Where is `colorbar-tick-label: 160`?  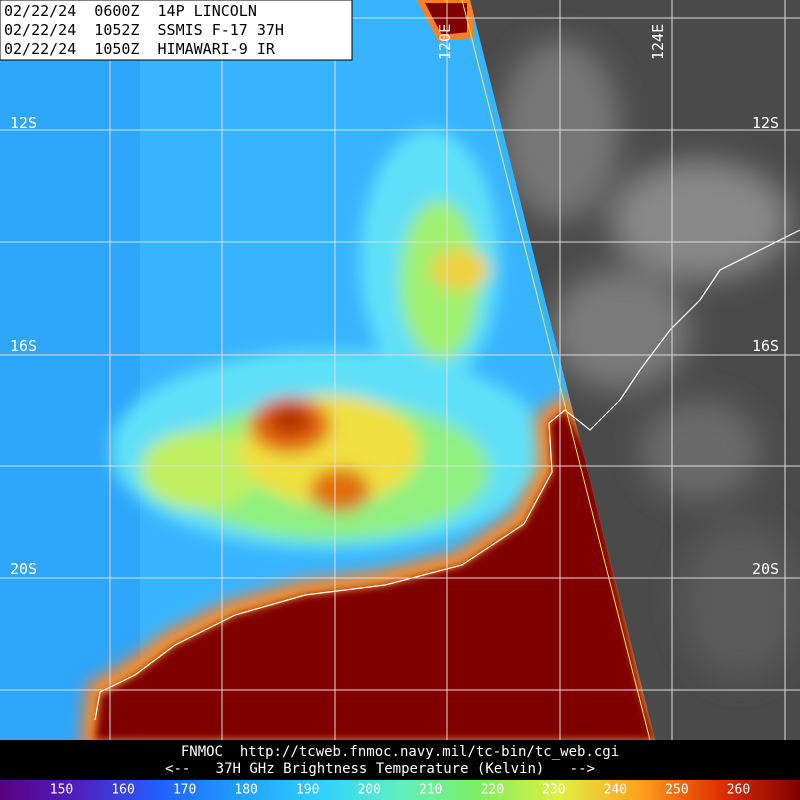
colorbar-tick-label: 160 is located at coordinates (122, 790).